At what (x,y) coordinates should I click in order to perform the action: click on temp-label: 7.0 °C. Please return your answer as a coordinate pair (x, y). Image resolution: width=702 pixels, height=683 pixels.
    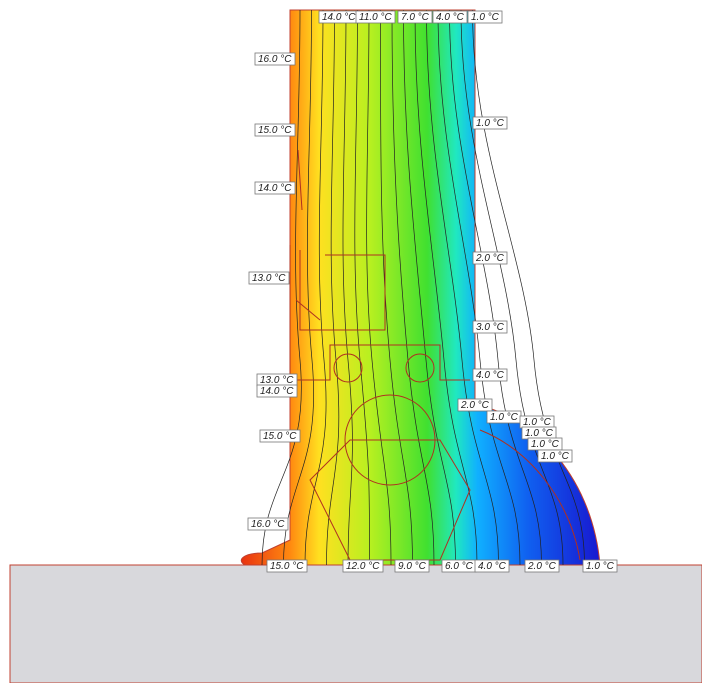
    Looking at the image, I should click on (415, 17).